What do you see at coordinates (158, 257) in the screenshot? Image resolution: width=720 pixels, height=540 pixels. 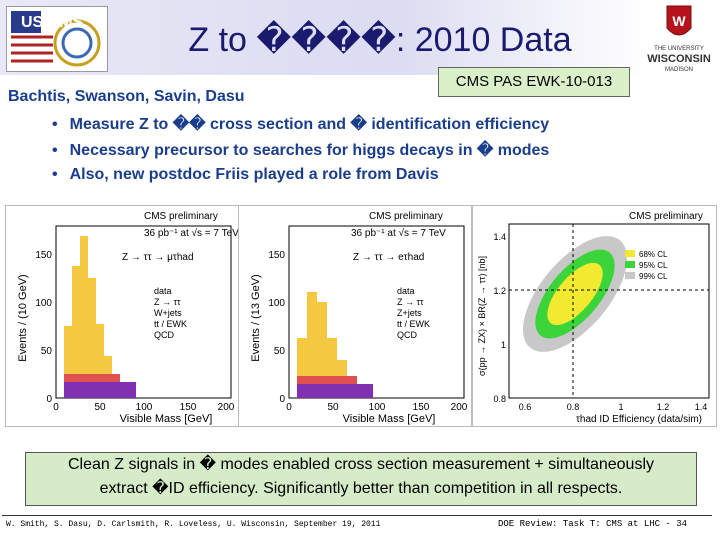 I see `plot-mutau-channel: Z → ττ → μτhad` at bounding box center [158, 257].